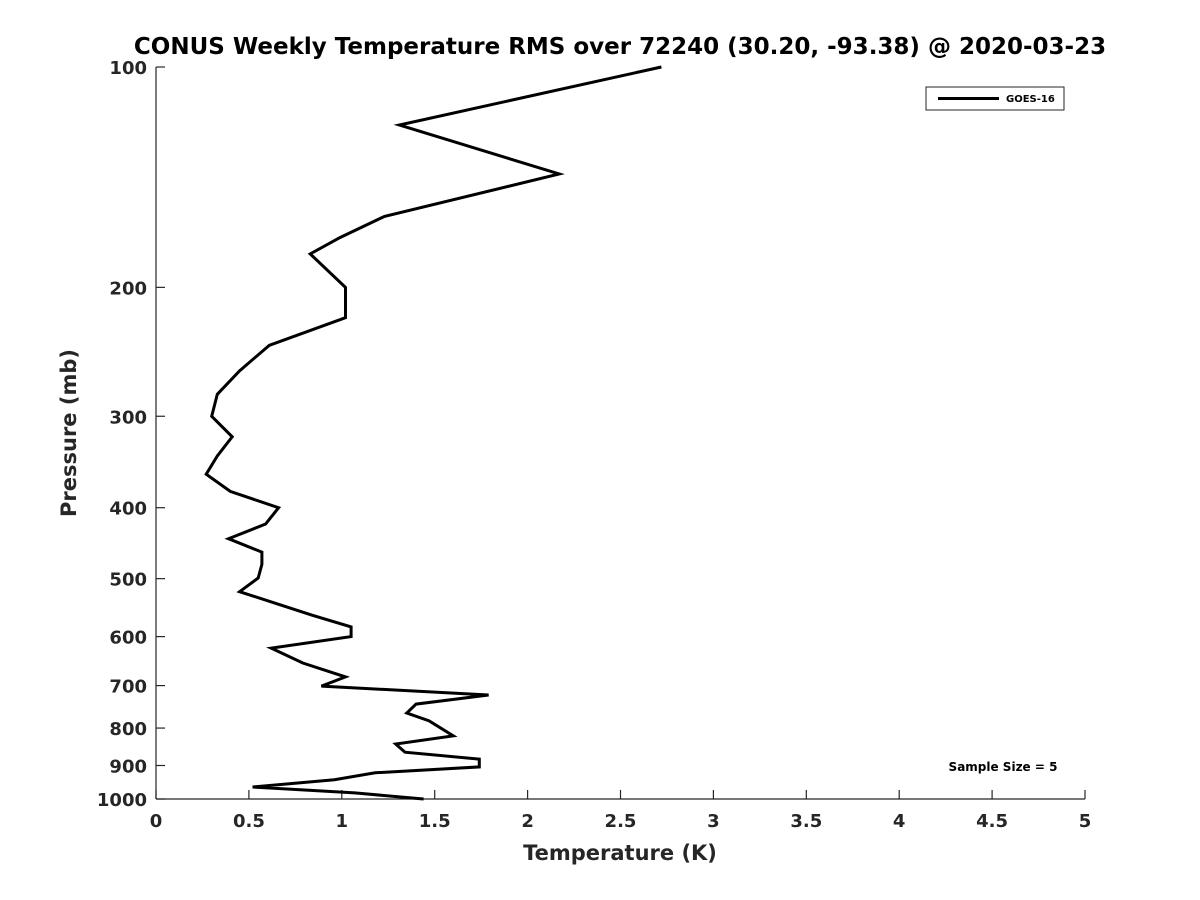 Image resolution: width=1200 pixels, height=900 pixels. Describe the element at coordinates (995, 98) in the screenshot. I see `legend: GOES-16` at that location.